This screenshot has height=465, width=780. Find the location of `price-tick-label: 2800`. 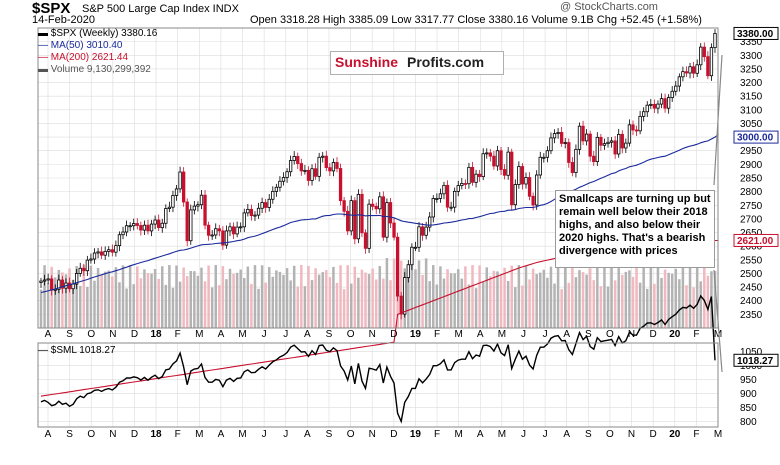

price-tick-label: 2800 is located at coordinates (751, 192).